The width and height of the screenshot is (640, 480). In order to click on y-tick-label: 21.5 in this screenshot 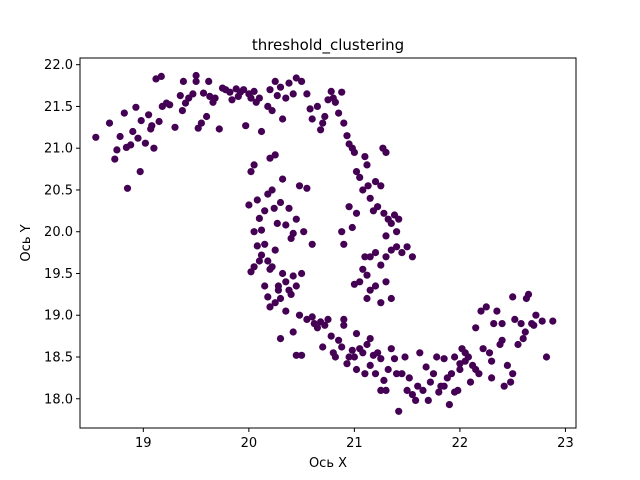, I will do `click(58, 107)`.